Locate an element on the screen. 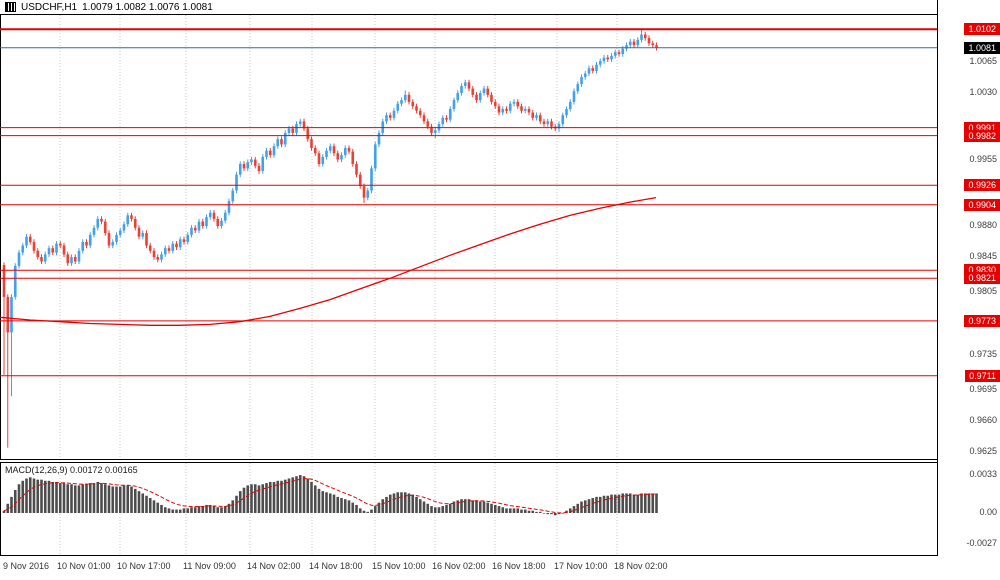 This screenshot has height=580, width=1000. price-level-badge: 0.9711 is located at coordinates (982, 375).